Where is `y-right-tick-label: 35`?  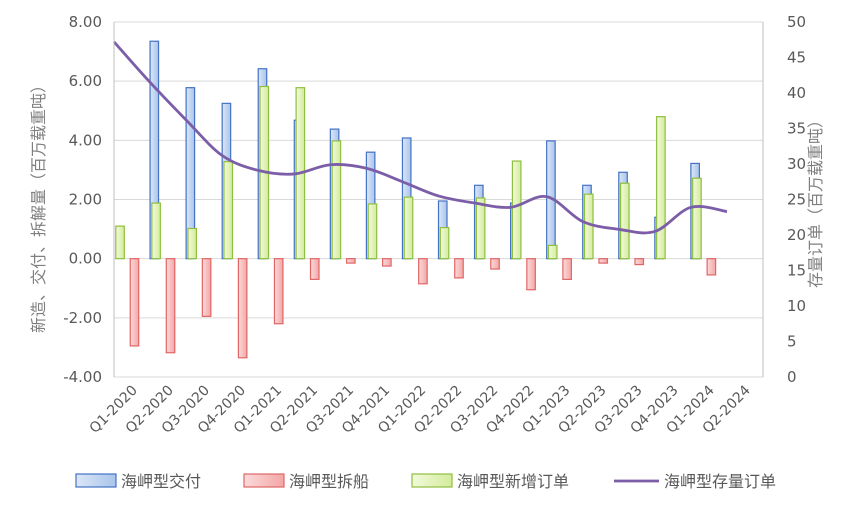 y-right-tick-label: 35 is located at coordinates (796, 129).